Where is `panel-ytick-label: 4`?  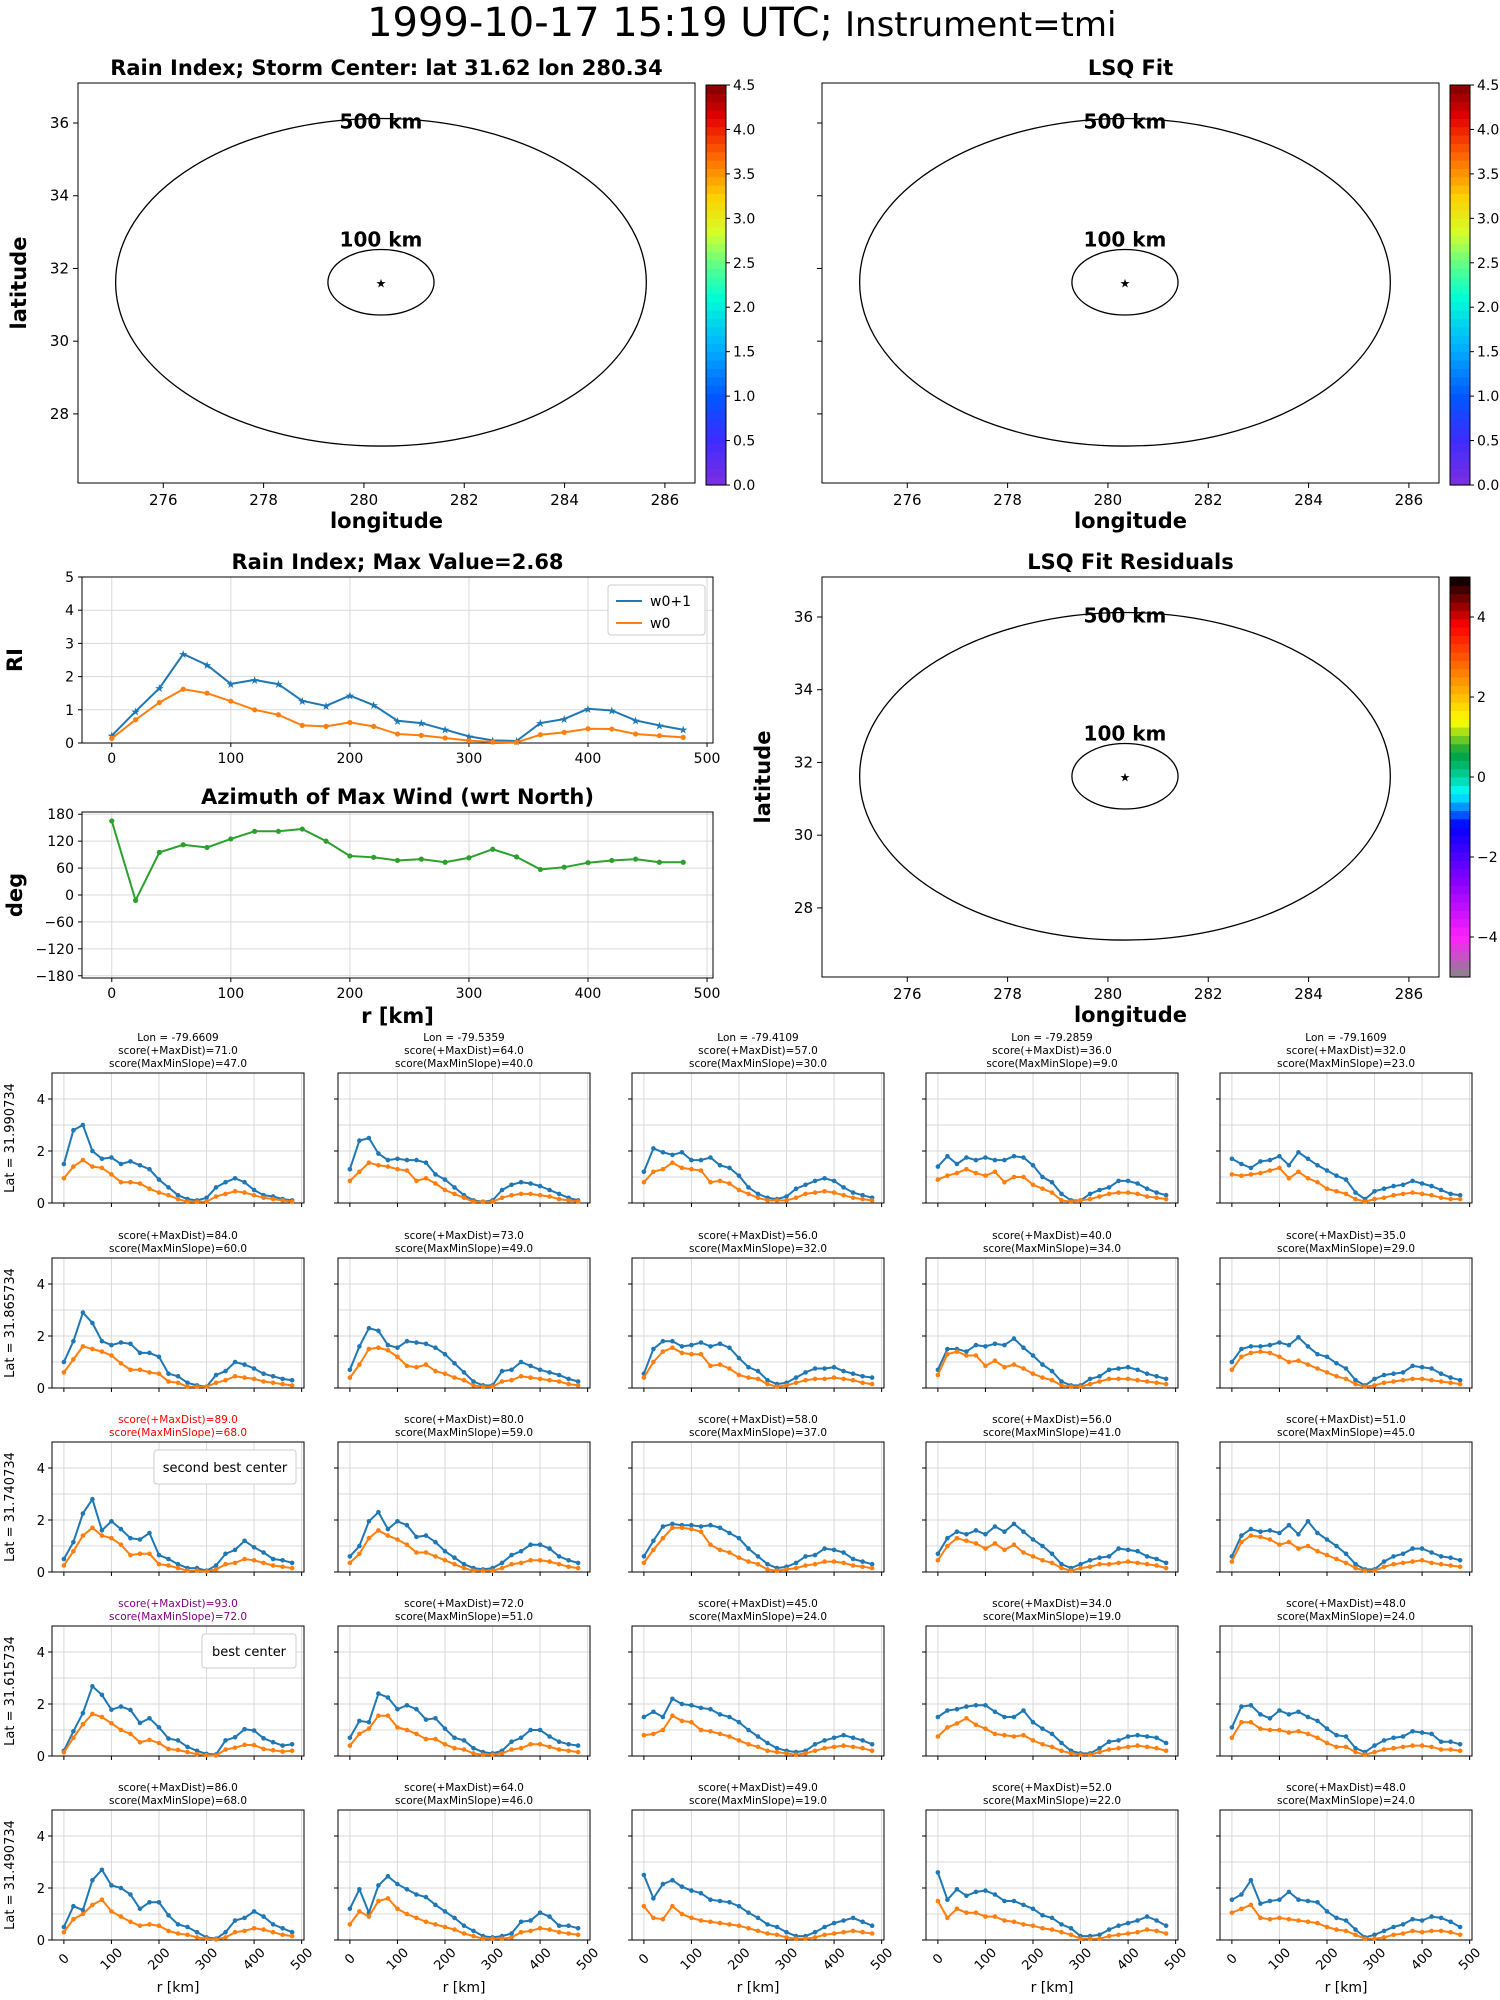 panel-ytick-label: 4 is located at coordinates (41, 1100).